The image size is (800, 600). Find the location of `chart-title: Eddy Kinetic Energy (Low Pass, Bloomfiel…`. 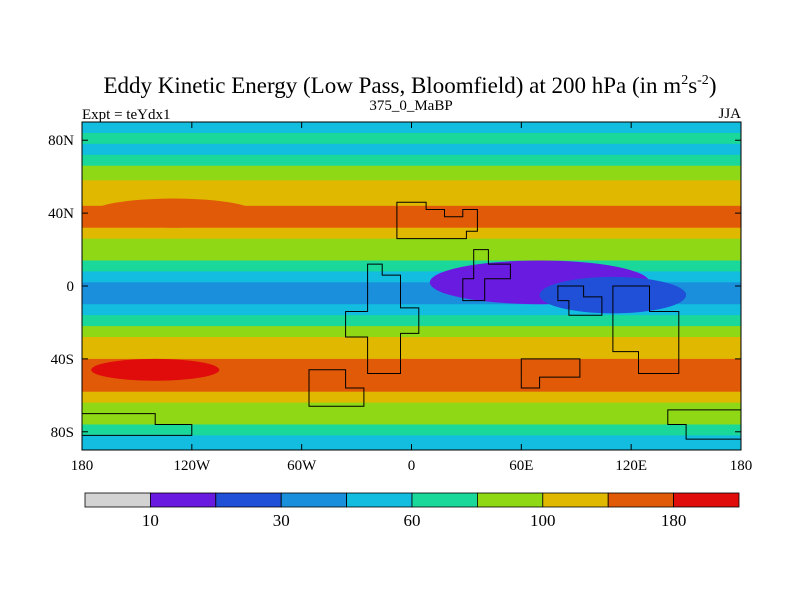

chart-title: Eddy Kinetic Energy (Low Pass, Bloomfiel… is located at coordinates (410, 85).